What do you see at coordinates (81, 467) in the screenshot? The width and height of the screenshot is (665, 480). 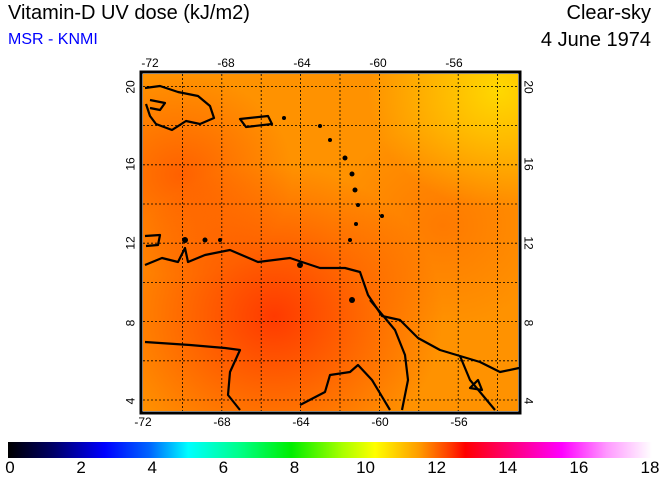 I see `colorbar-label: 2` at bounding box center [81, 467].